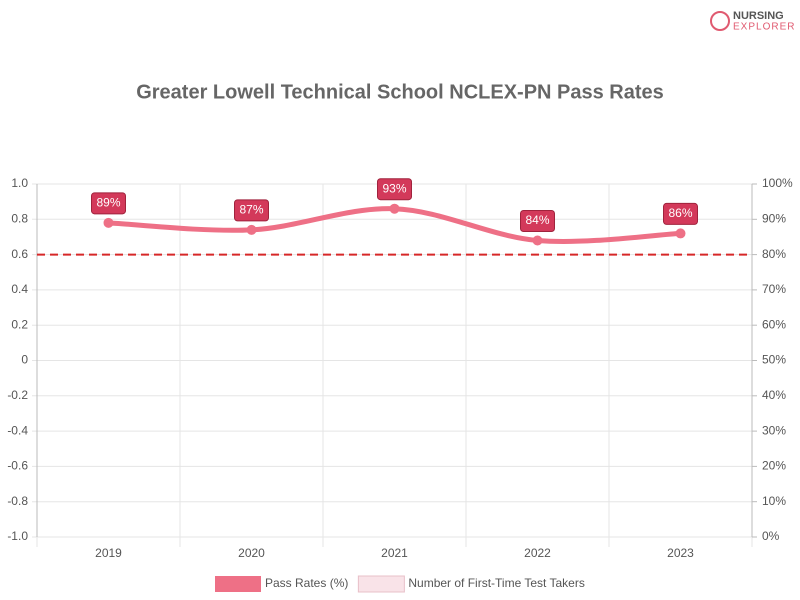  I want to click on y-tick-label: -0.8, so click(17, 501).